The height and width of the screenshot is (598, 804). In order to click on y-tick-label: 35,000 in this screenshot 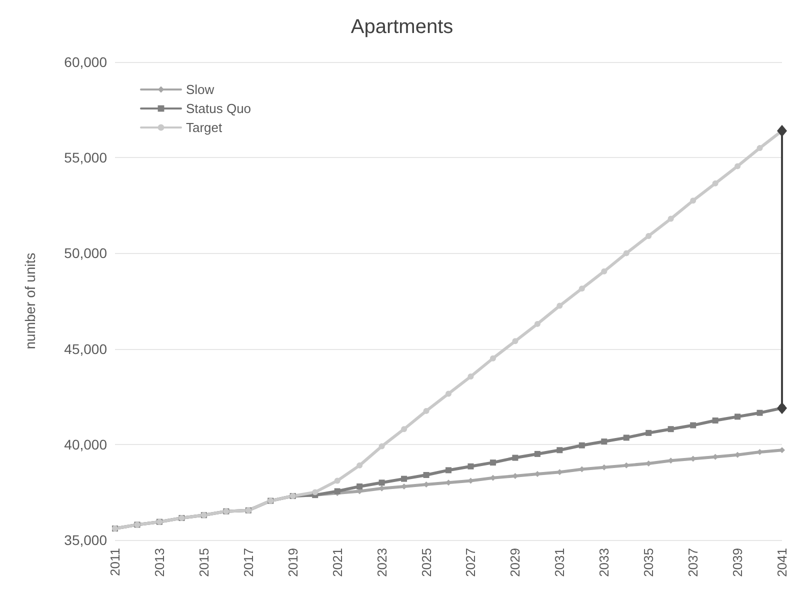, I will do `click(86, 540)`.